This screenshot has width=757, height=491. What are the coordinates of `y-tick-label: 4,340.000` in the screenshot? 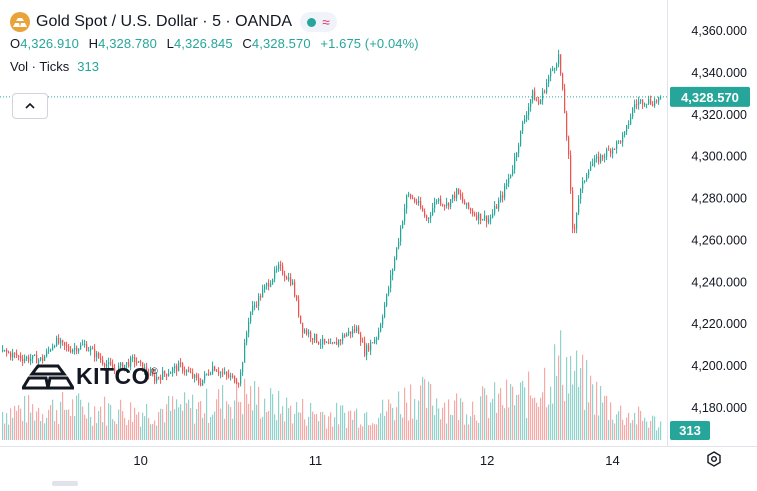 It's located at (719, 73).